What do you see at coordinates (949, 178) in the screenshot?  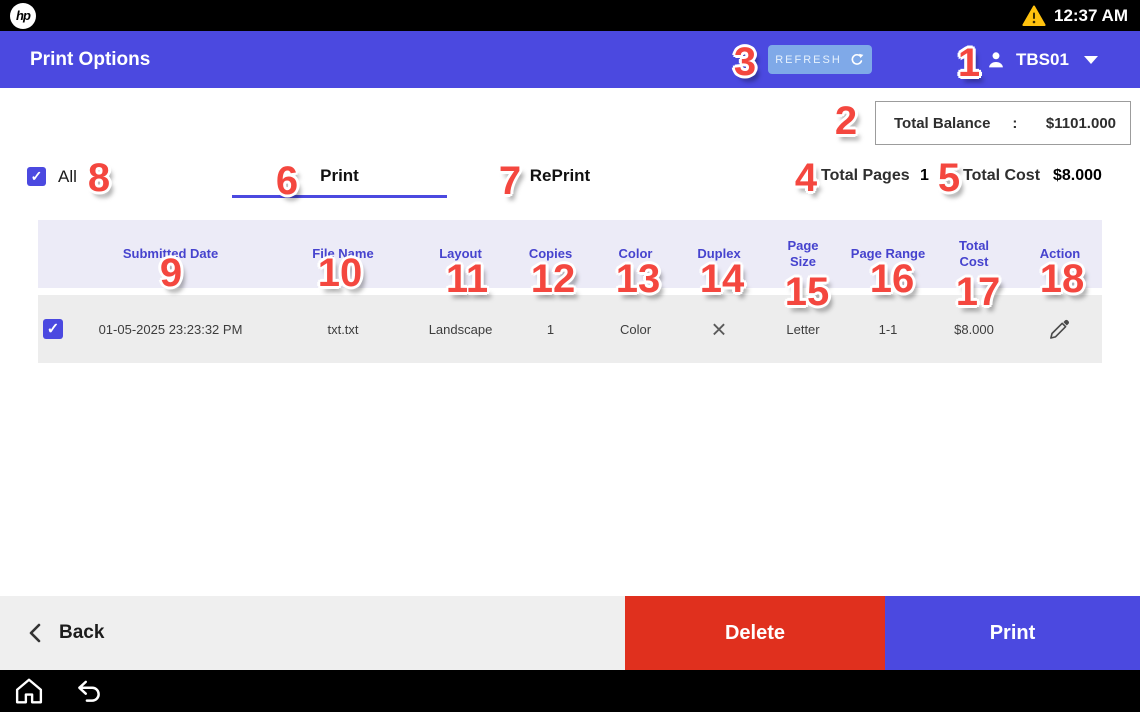 I see `annotation-5: 5` at bounding box center [949, 178].